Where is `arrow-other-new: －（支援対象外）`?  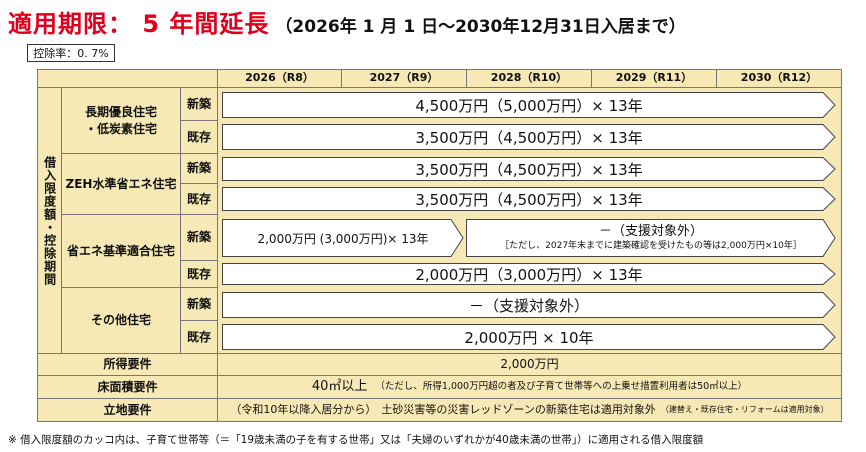 arrow-other-new: －（支援対象外） is located at coordinates (529, 305).